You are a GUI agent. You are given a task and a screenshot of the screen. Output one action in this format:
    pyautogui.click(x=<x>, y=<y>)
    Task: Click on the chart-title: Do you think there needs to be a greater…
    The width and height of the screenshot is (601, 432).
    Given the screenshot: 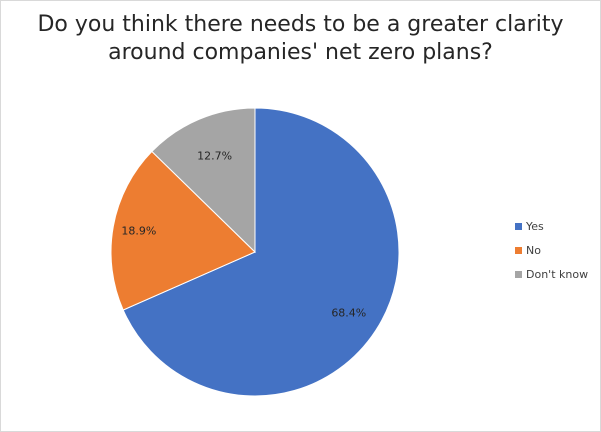 What is the action you would take?
    pyautogui.click(x=300, y=39)
    